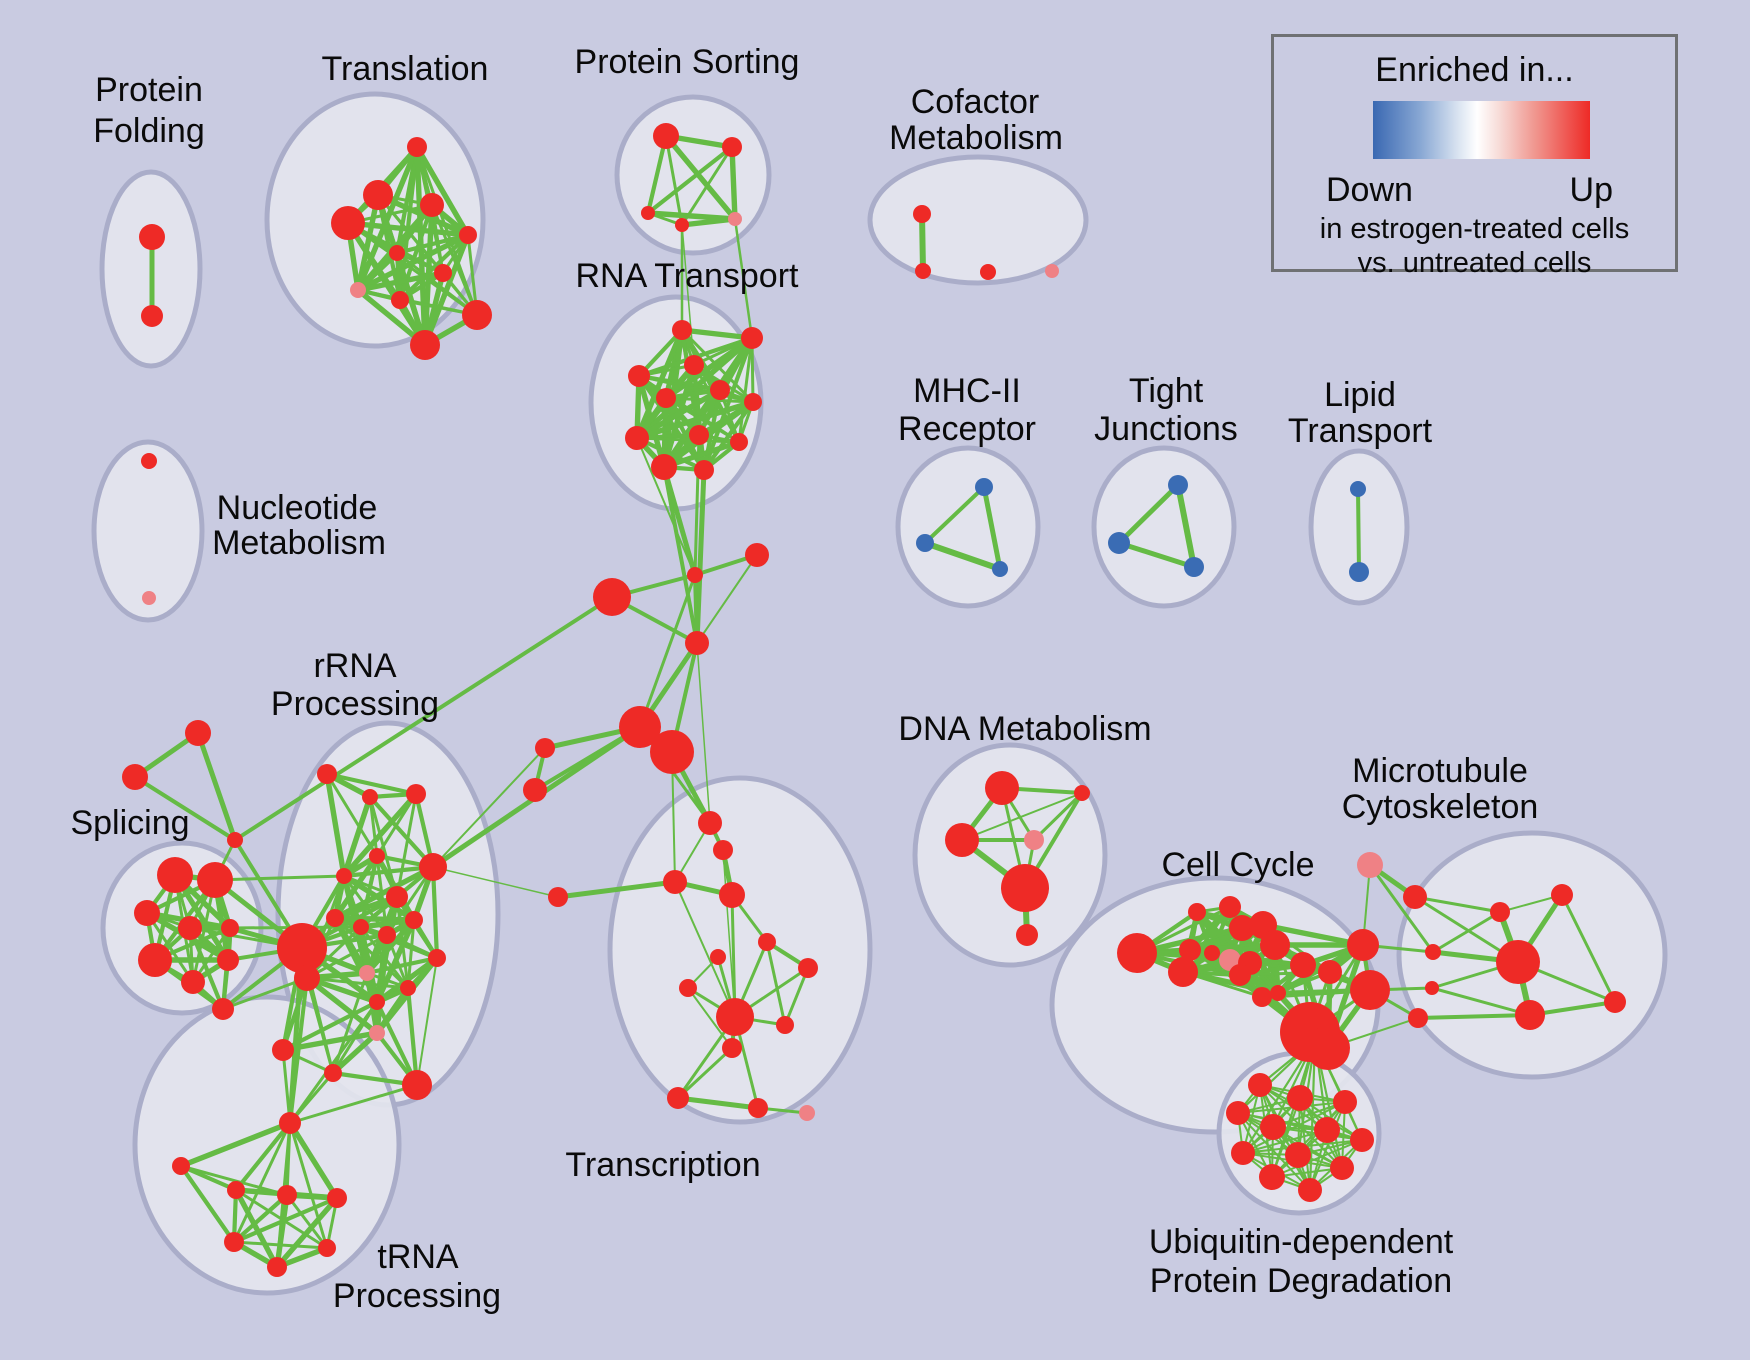 The width and height of the screenshot is (1750, 1360). I want to click on node-tight-junctions, so click(1178, 485).